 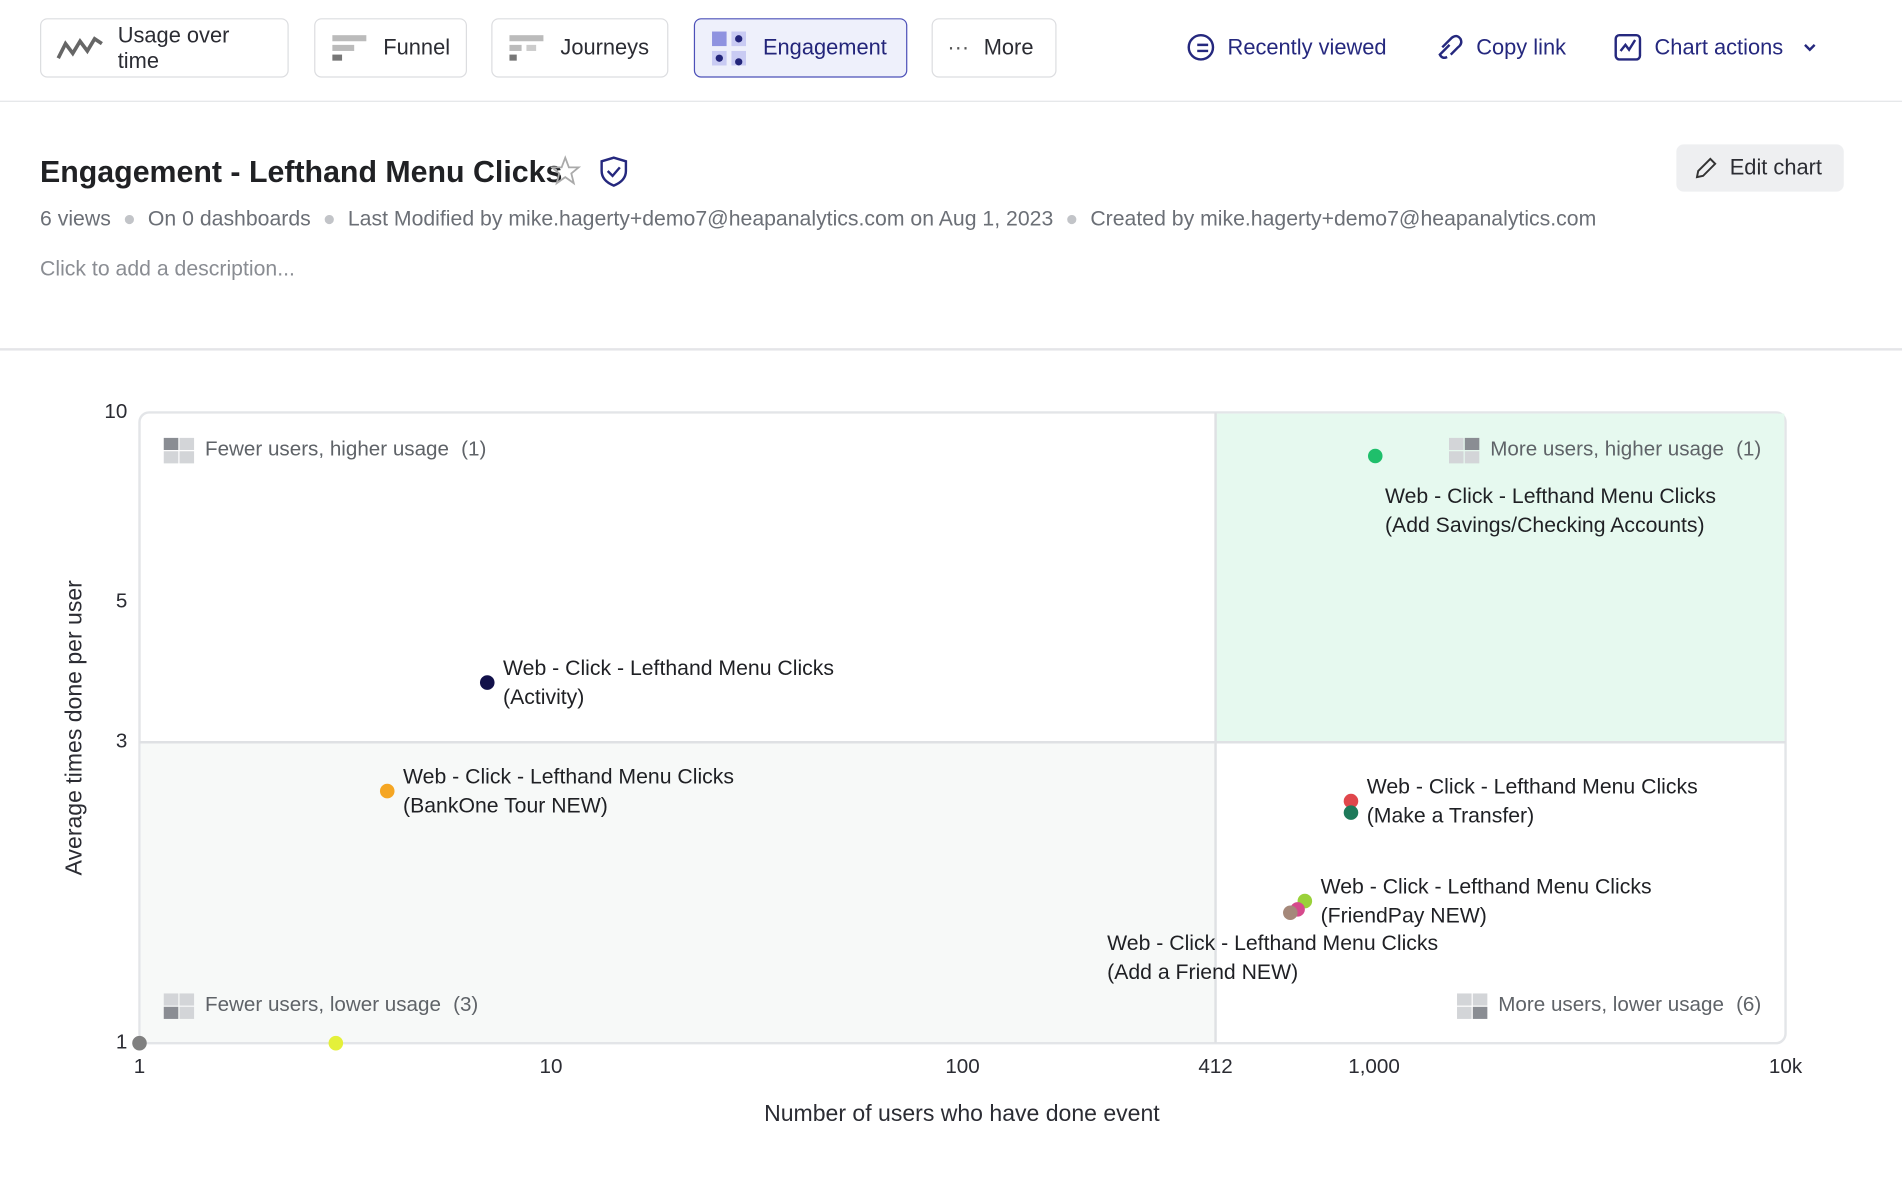 I want to click on tab: Journeys, so click(x=580, y=48).